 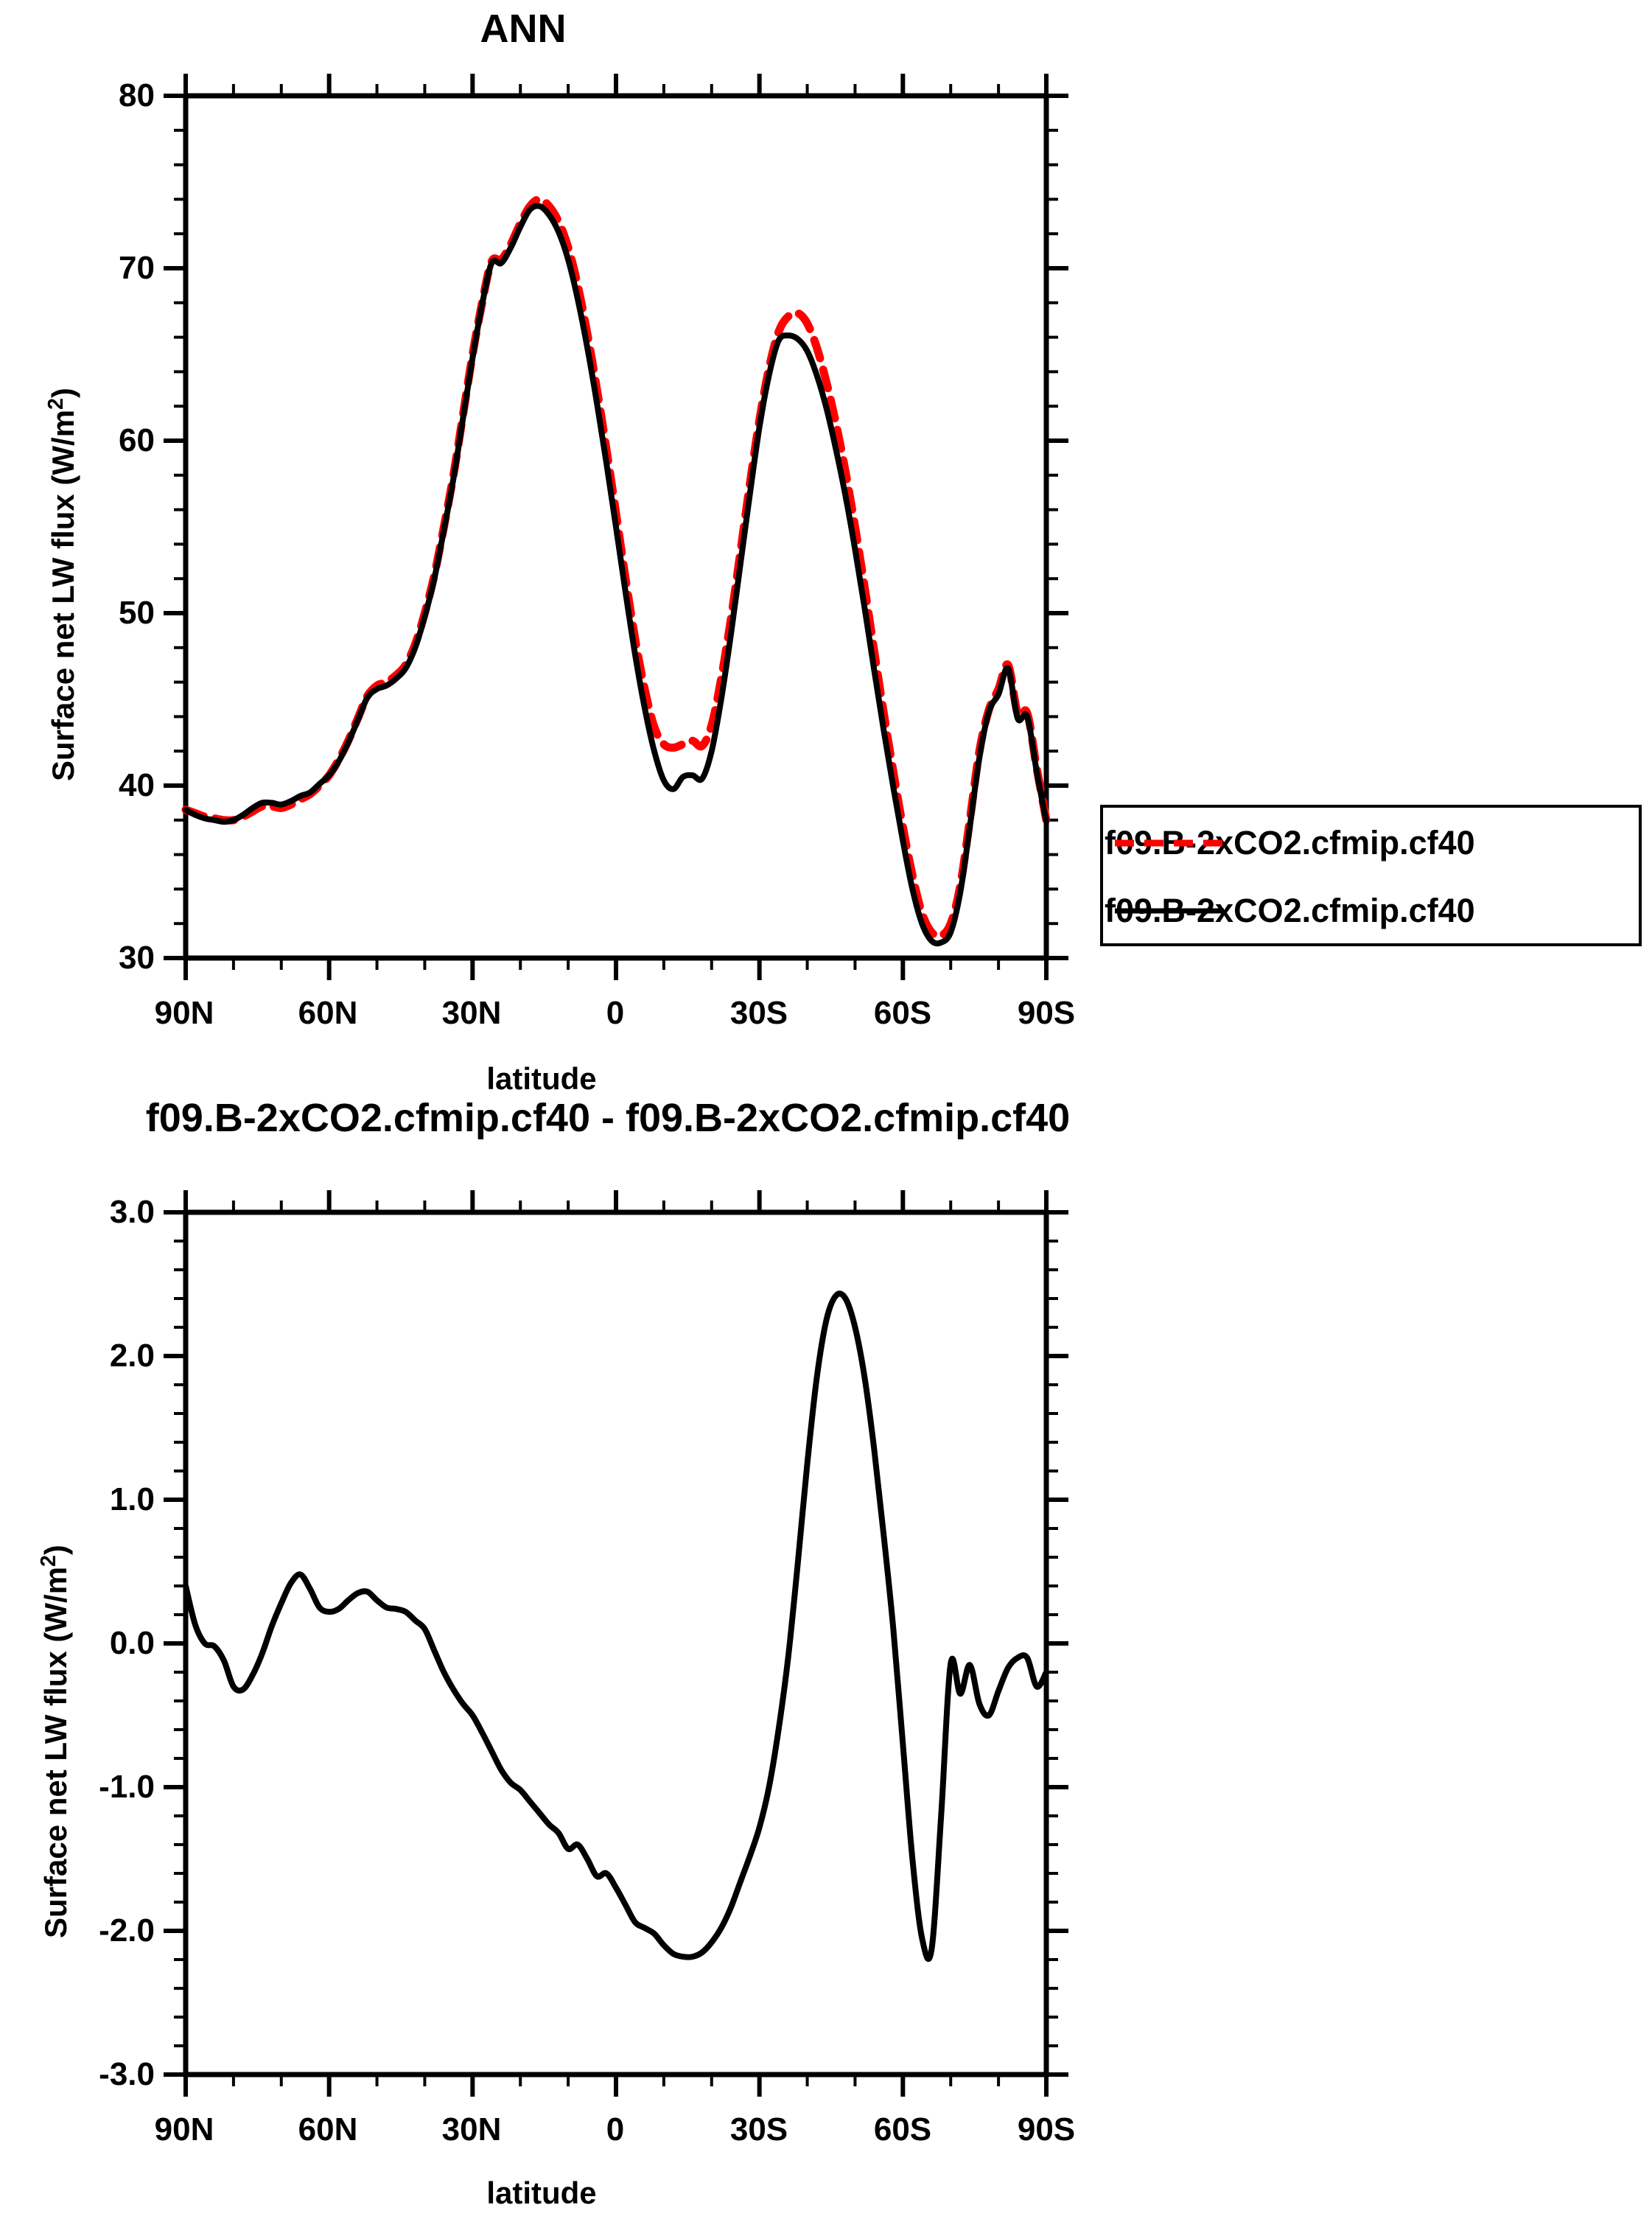 What do you see at coordinates (328, 1013) in the screenshot?
I see `top-xtick-60N: 60N` at bounding box center [328, 1013].